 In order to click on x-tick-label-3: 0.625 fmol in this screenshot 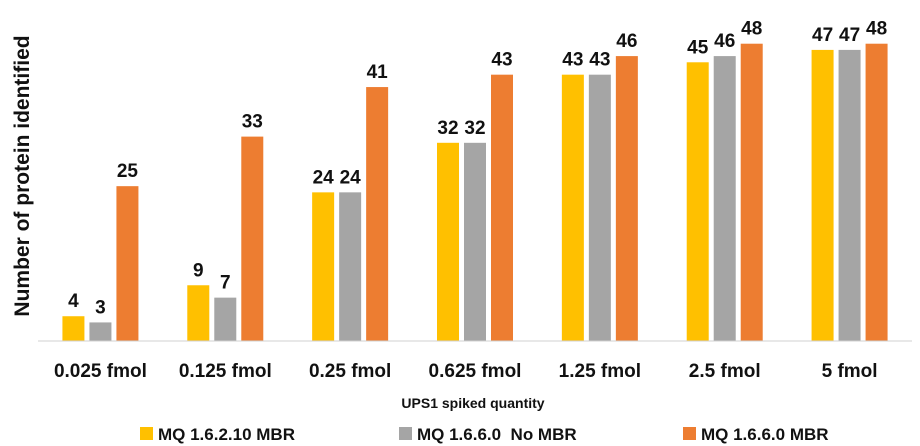, I will do `click(475, 371)`.